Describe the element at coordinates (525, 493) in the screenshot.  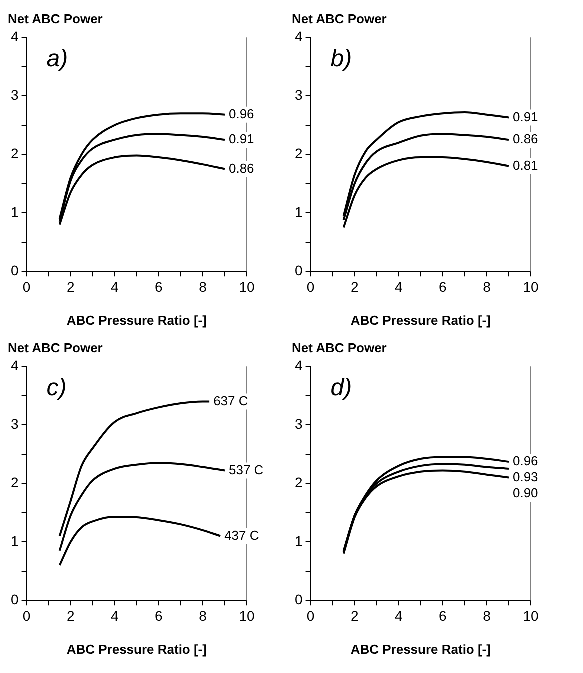
I see `series-label: 0.90` at that location.